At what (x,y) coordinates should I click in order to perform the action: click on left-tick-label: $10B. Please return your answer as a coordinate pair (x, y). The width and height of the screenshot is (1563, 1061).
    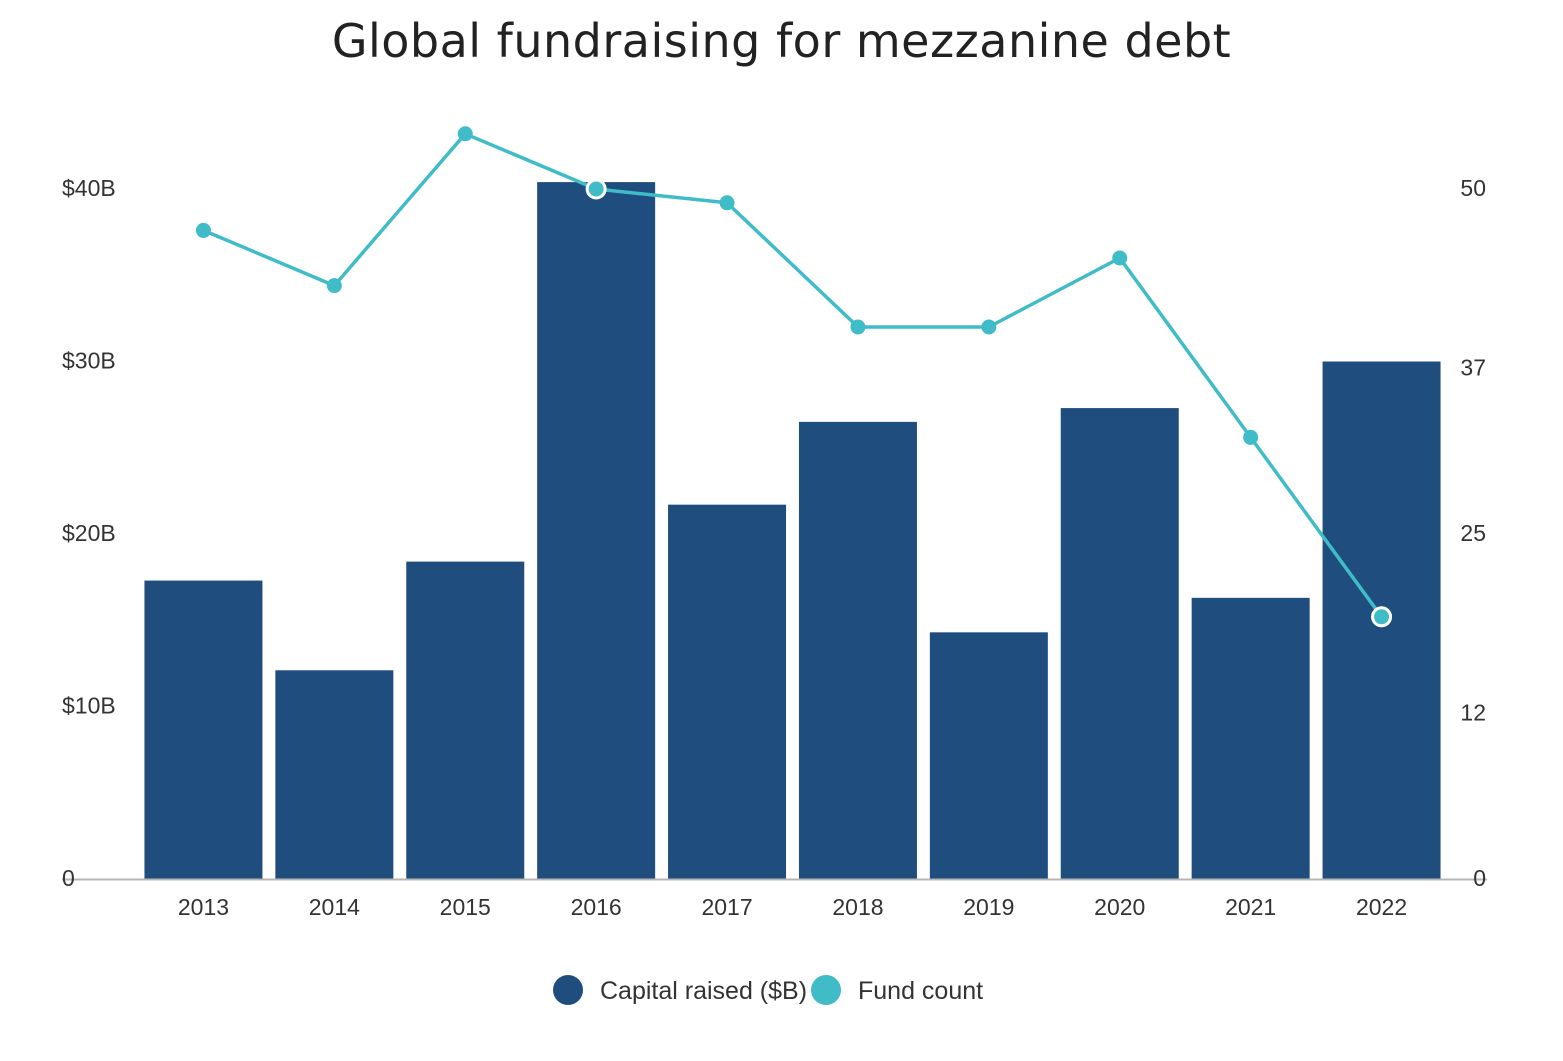
    Looking at the image, I should click on (89, 706).